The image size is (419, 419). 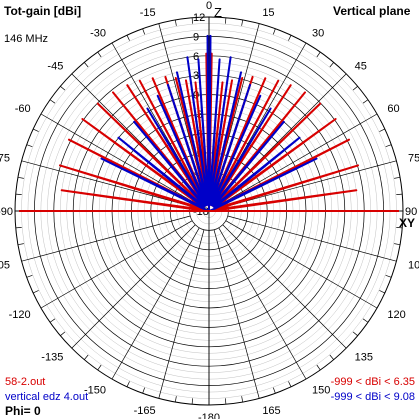 What do you see at coordinates (52, 358) in the screenshot?
I see `angle-tick-label: -135` at bounding box center [52, 358].